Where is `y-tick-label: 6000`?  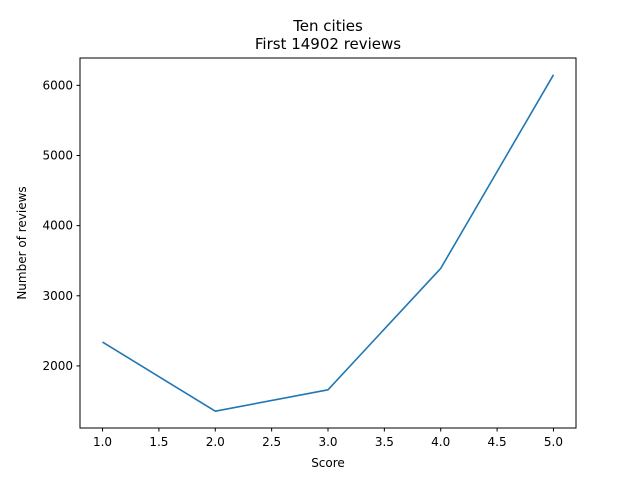
y-tick-label: 6000 is located at coordinates (57, 85).